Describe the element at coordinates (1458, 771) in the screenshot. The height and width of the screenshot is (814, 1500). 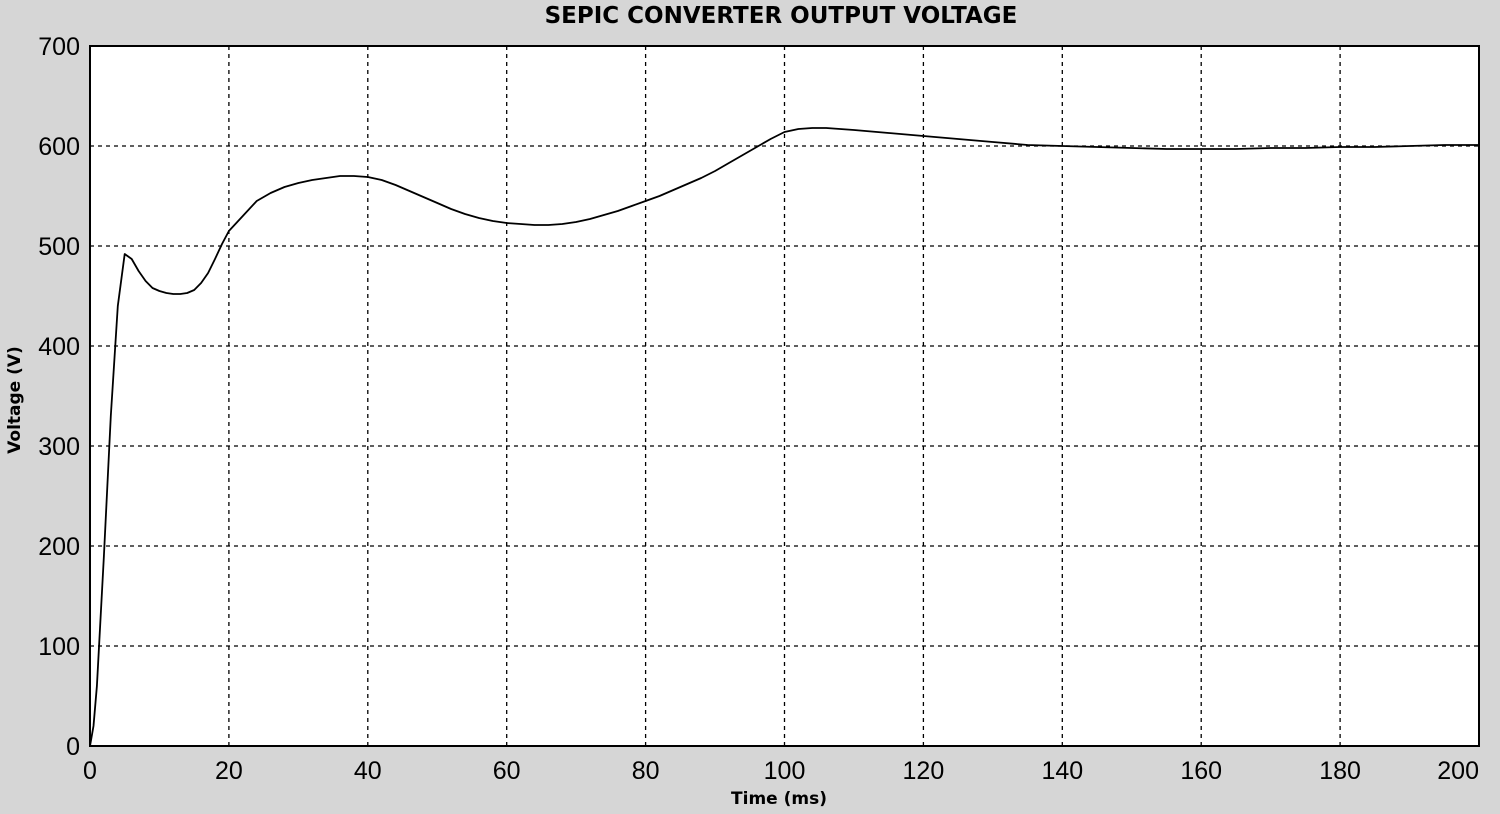
I see `x-tick-label-10: 200` at that location.